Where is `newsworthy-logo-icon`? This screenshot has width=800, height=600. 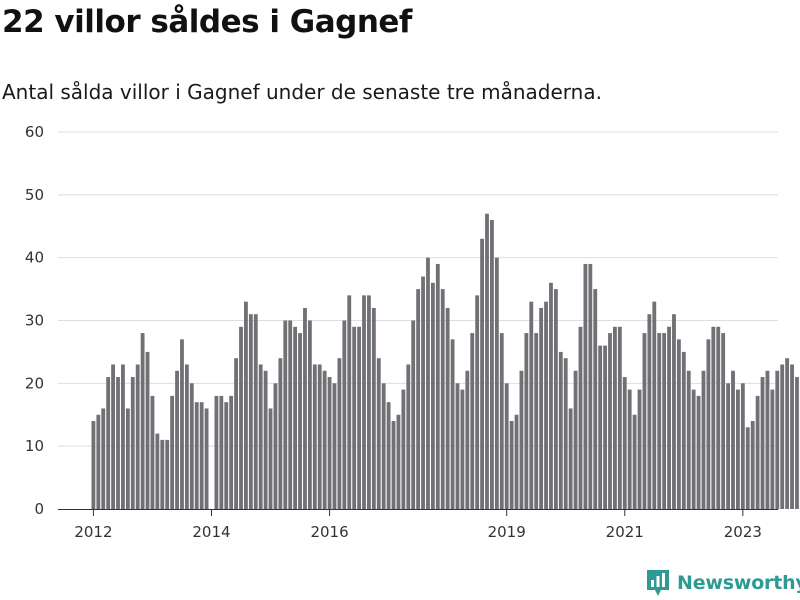
newsworthy-logo-icon is located at coordinates (658, 583).